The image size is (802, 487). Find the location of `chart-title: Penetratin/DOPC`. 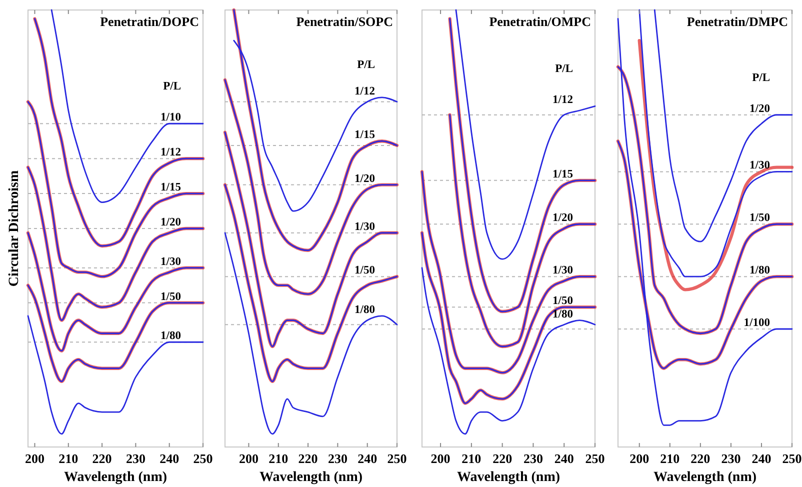

chart-title: Penetratin/DOPC is located at coordinates (149, 21).